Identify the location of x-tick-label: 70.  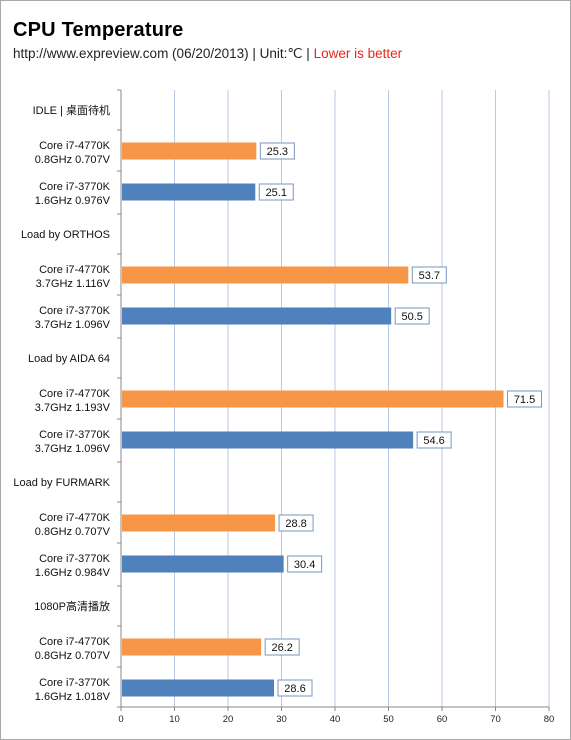
(495, 719).